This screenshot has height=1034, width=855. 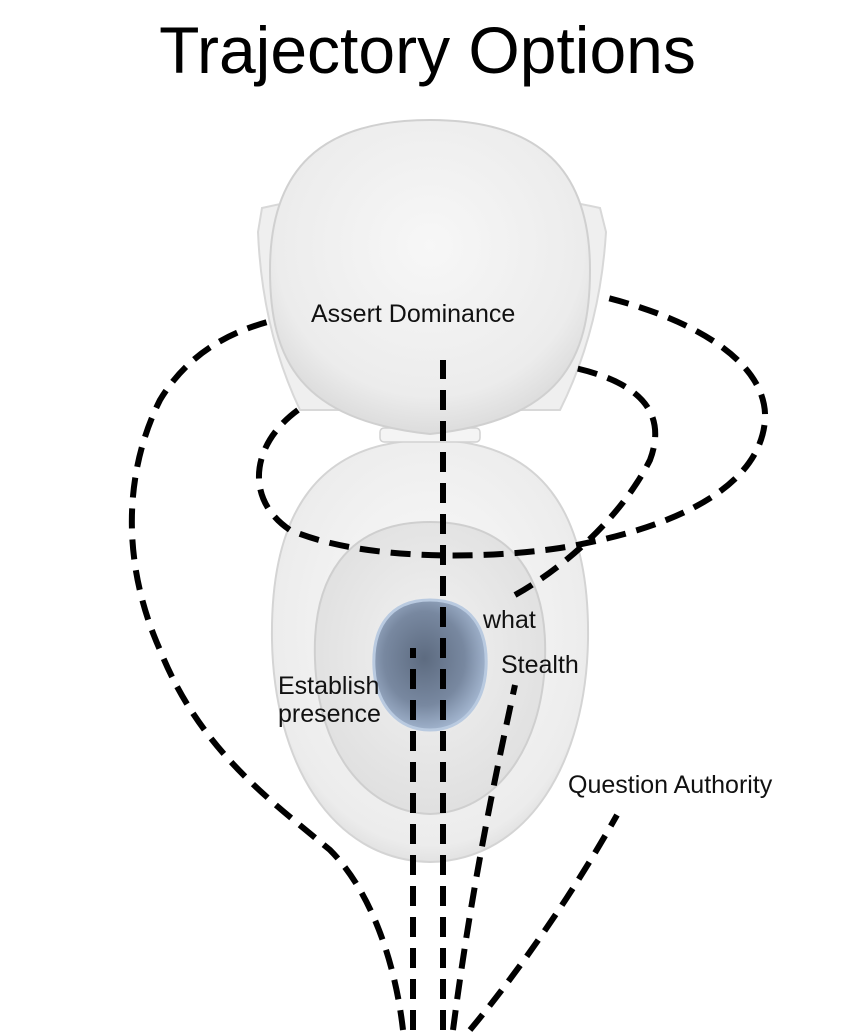 What do you see at coordinates (427, 50) in the screenshot?
I see `page-title: Trajectory Options` at bounding box center [427, 50].